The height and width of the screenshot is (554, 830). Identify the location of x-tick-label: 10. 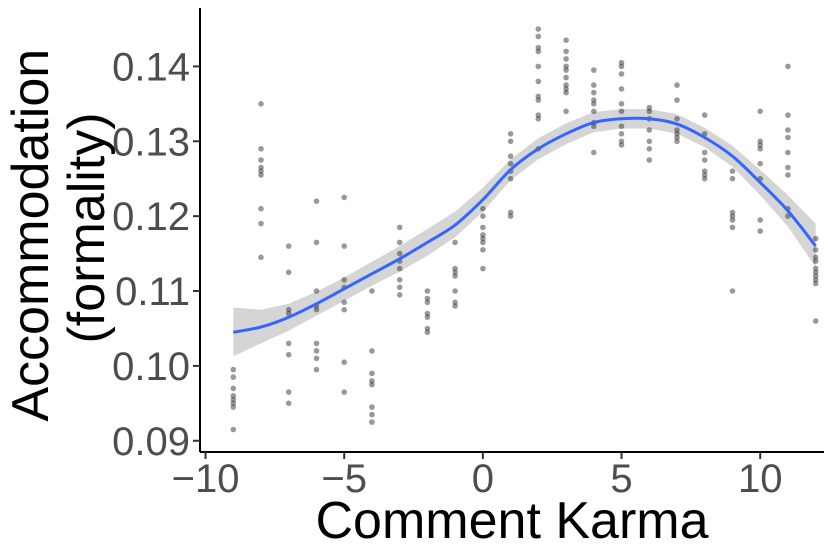
(760, 479).